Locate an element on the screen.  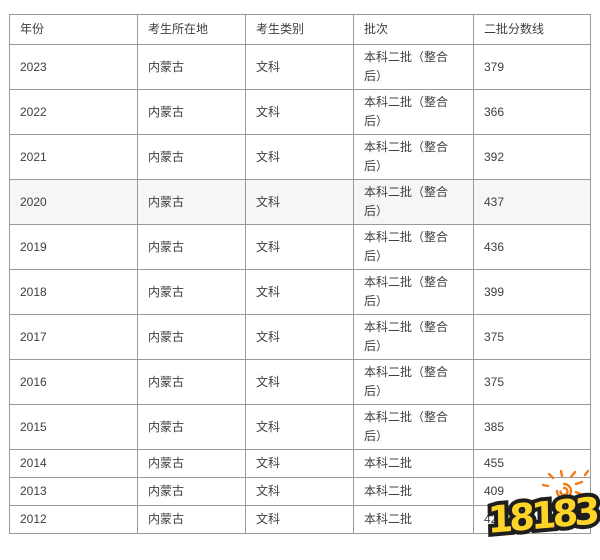
header-row: 年份 考生所在地 考生类别 批次 二批分数线 is located at coordinates (300, 29).